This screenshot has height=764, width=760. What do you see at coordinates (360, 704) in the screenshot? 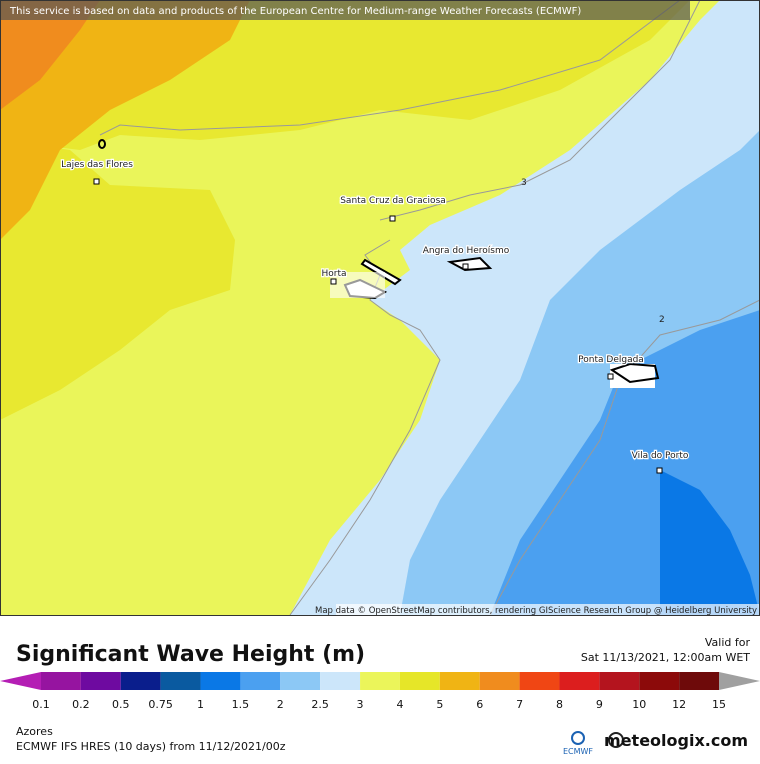
I see `colorbar-label: 3` at bounding box center [360, 704].